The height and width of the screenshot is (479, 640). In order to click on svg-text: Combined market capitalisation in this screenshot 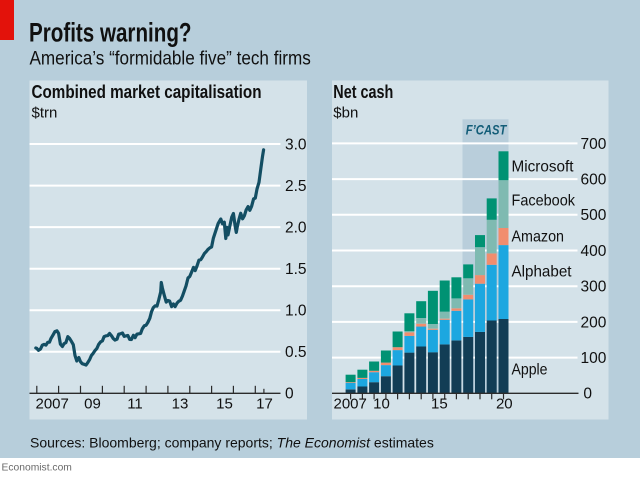, I will do `click(147, 92)`.